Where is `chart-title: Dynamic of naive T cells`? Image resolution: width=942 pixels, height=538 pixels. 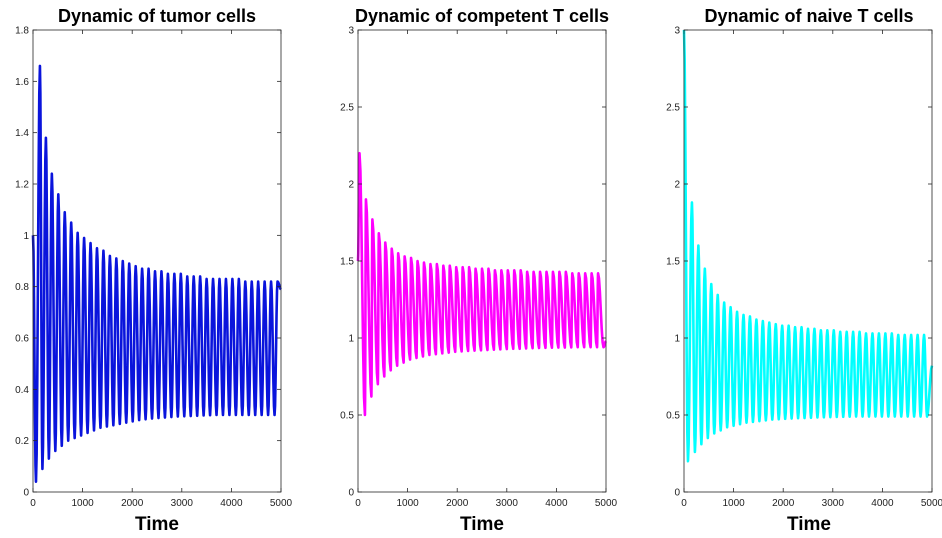
chart-title: Dynamic of naive T cells is located at coordinates (808, 16).